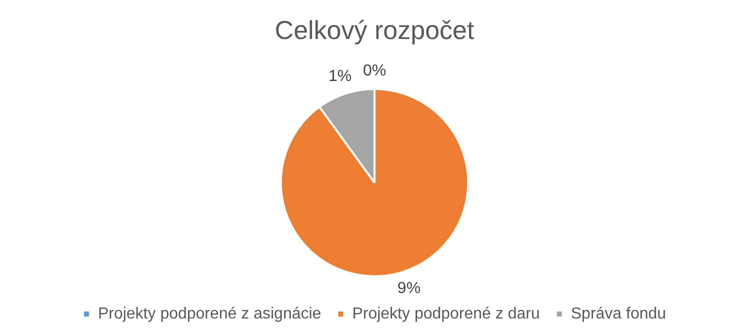  I want to click on legend-label: Projekty podporené z asignácie, so click(210, 313).